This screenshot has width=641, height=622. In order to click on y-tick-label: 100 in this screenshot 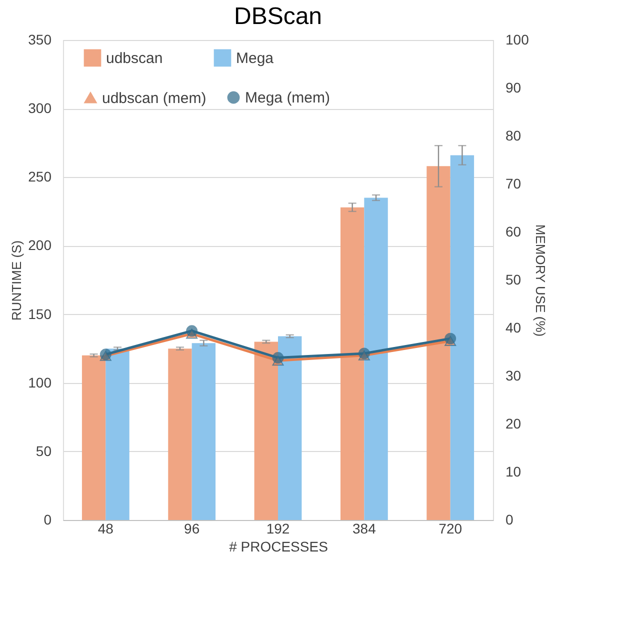, I will do `click(40, 382)`.